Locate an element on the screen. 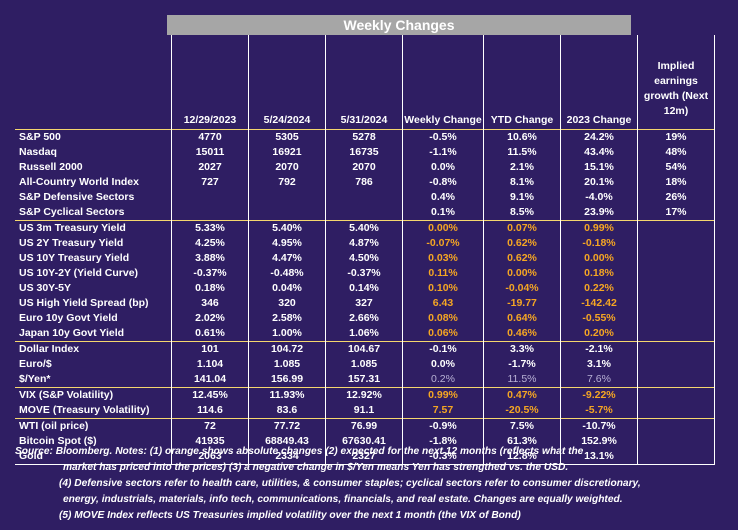 The height and width of the screenshot is (530, 738). header-col-3: 5/31/2024 is located at coordinates (364, 82).